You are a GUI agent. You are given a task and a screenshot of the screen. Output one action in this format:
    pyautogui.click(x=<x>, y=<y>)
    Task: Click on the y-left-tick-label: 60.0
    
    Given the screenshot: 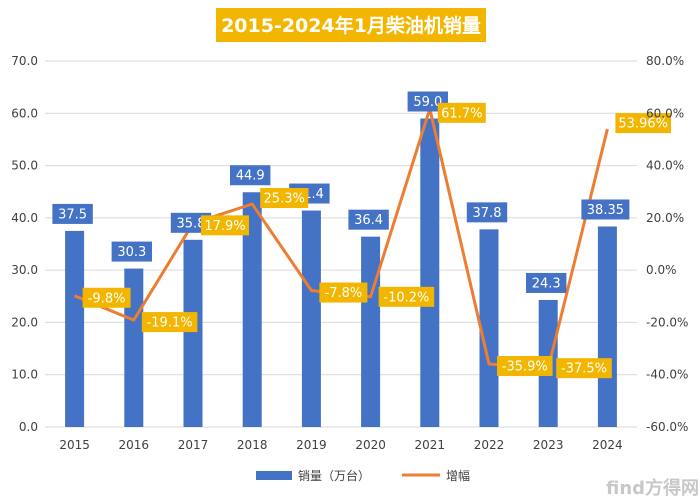 What is the action you would take?
    pyautogui.click(x=24, y=113)
    